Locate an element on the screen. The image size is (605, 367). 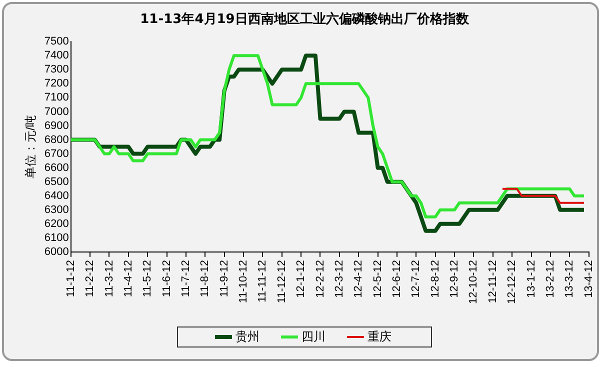
x-tick-label: 12-5-12 is located at coordinates (378, 279).